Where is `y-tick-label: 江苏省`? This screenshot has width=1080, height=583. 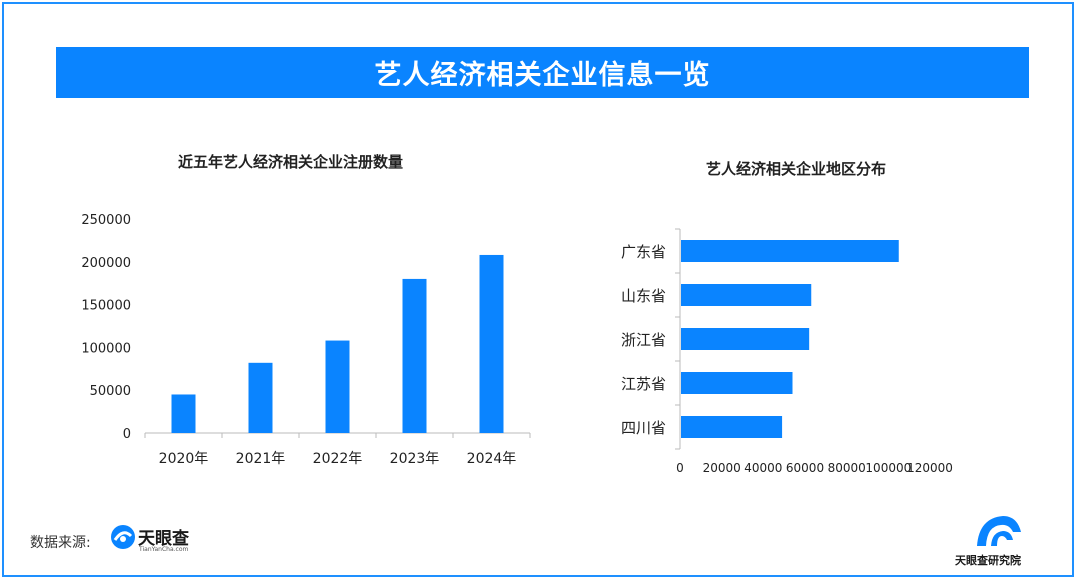 y-tick-label: 江苏省 is located at coordinates (643, 384).